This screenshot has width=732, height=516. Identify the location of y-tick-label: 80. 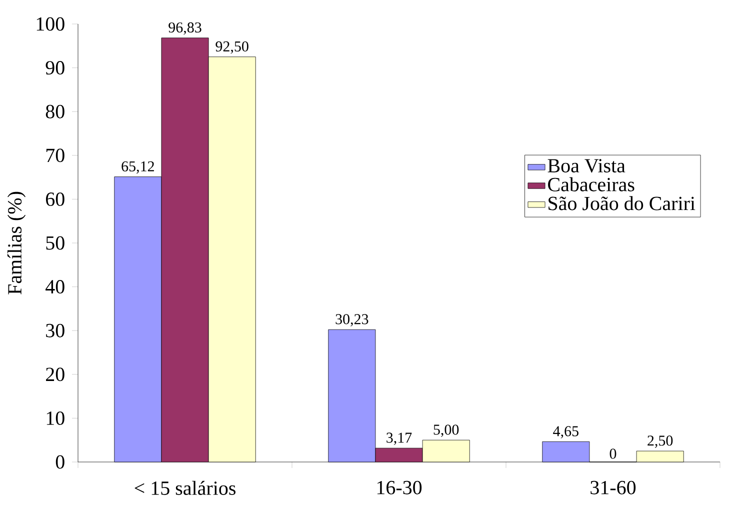
(55, 111).